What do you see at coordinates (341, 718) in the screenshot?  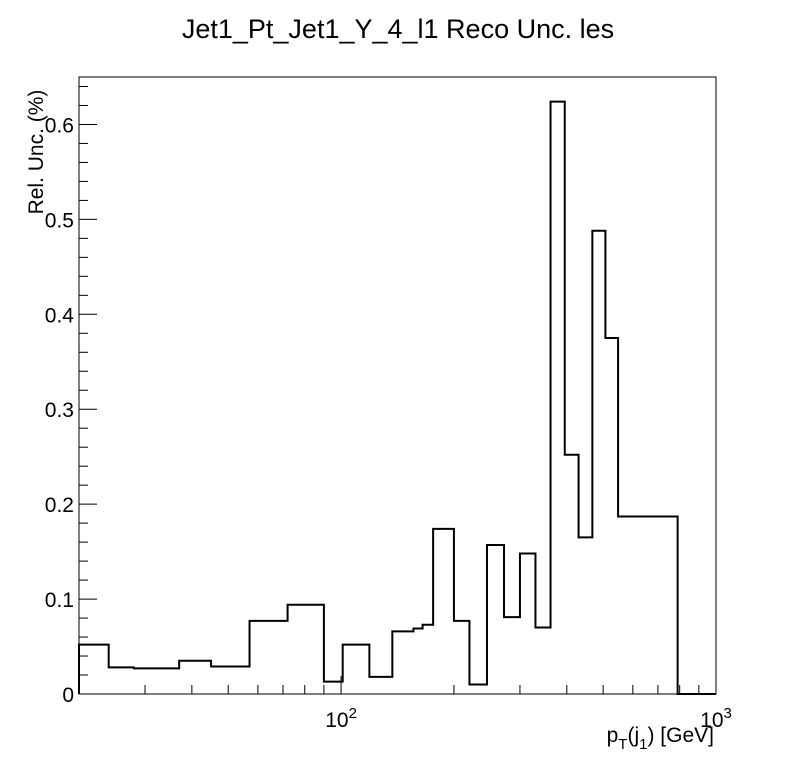 I see `x-tick-label: 10²` at bounding box center [341, 718].